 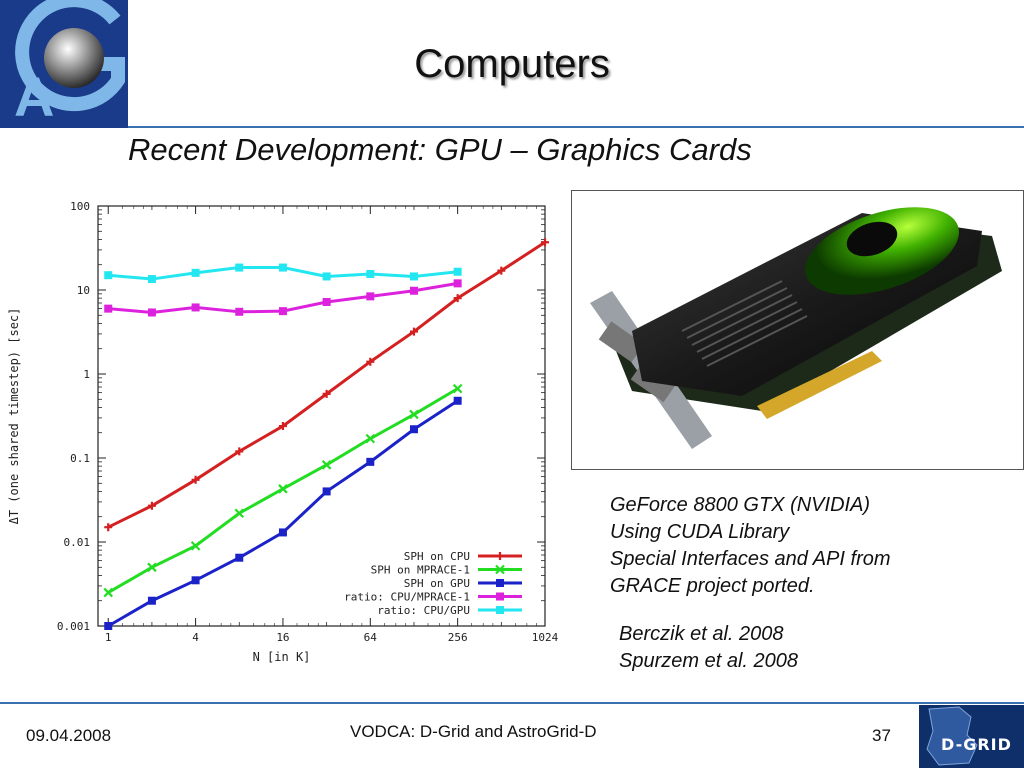 I want to click on page-title: Computers, so click(x=512, y=64).